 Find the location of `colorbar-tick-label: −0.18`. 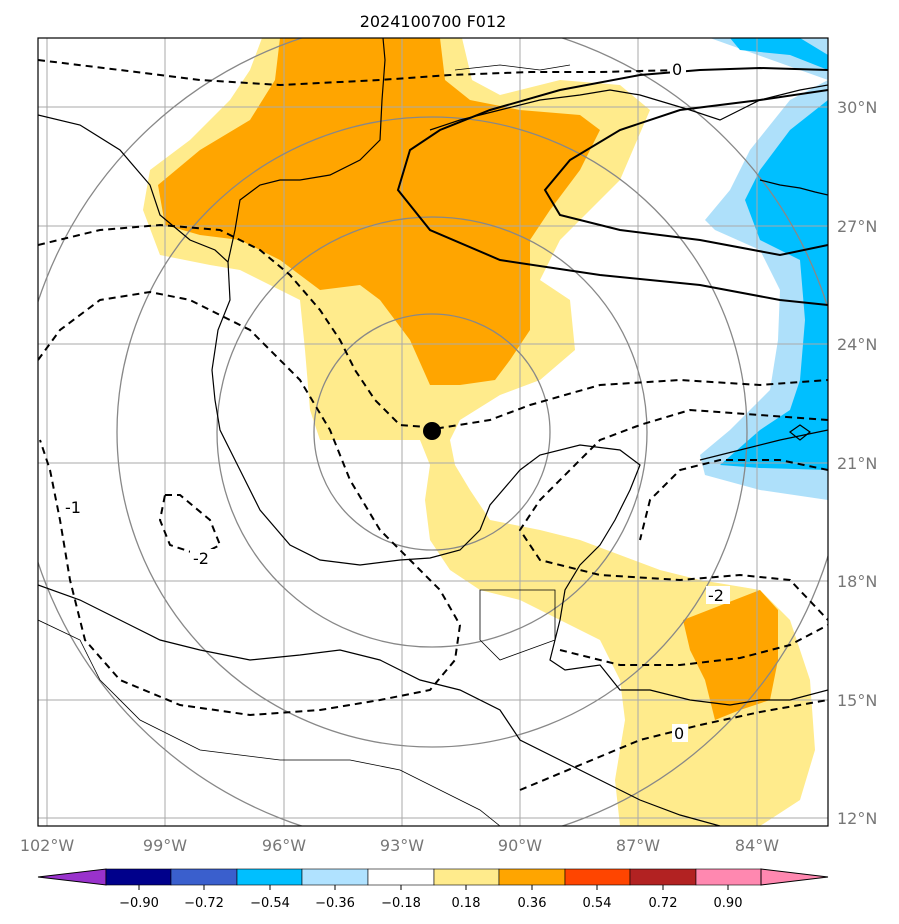

colorbar-tick-label: −0.18 is located at coordinates (401, 903).